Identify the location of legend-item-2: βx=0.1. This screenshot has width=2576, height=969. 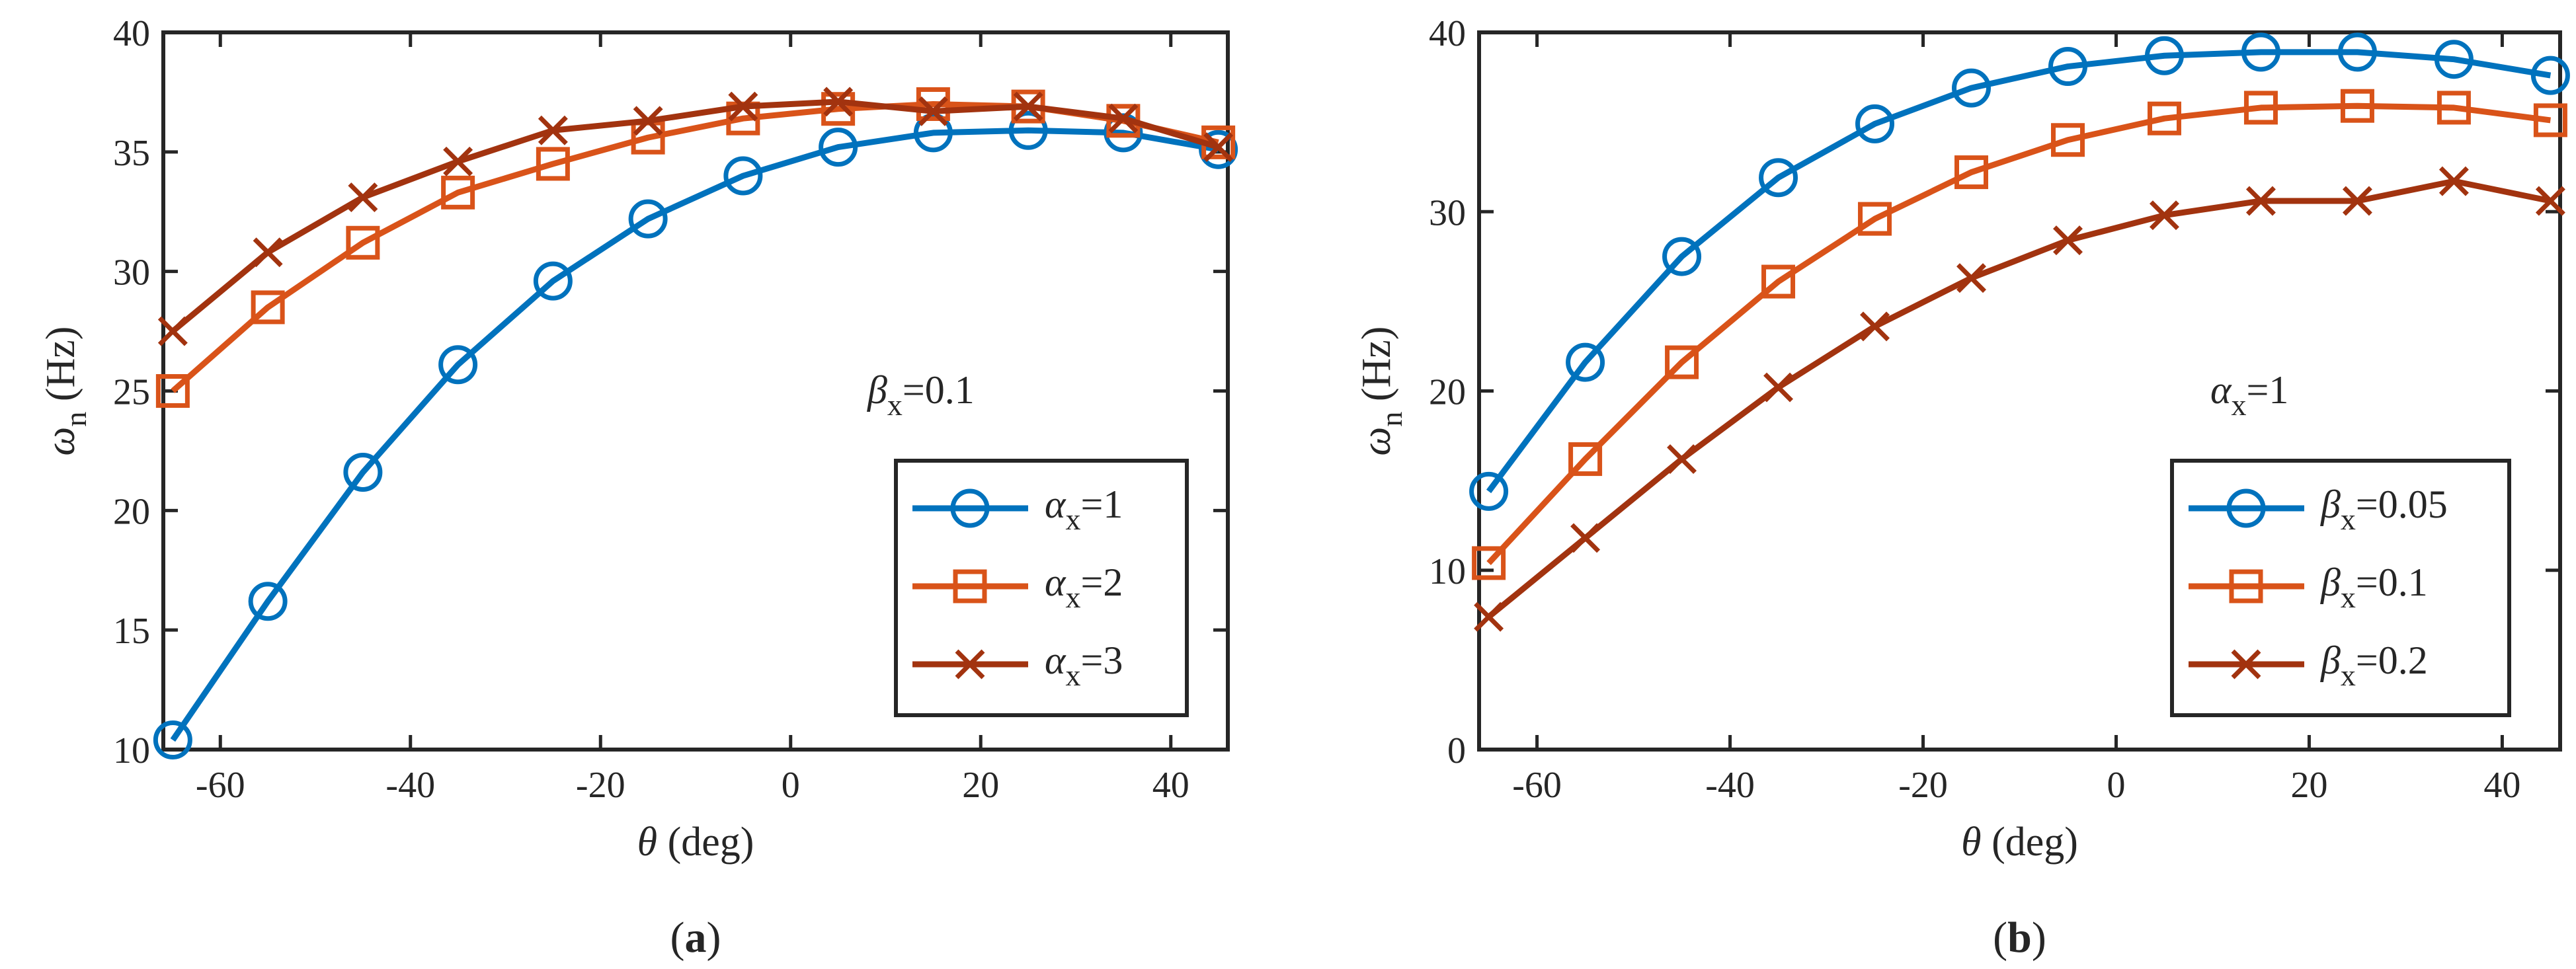
(2308, 587).